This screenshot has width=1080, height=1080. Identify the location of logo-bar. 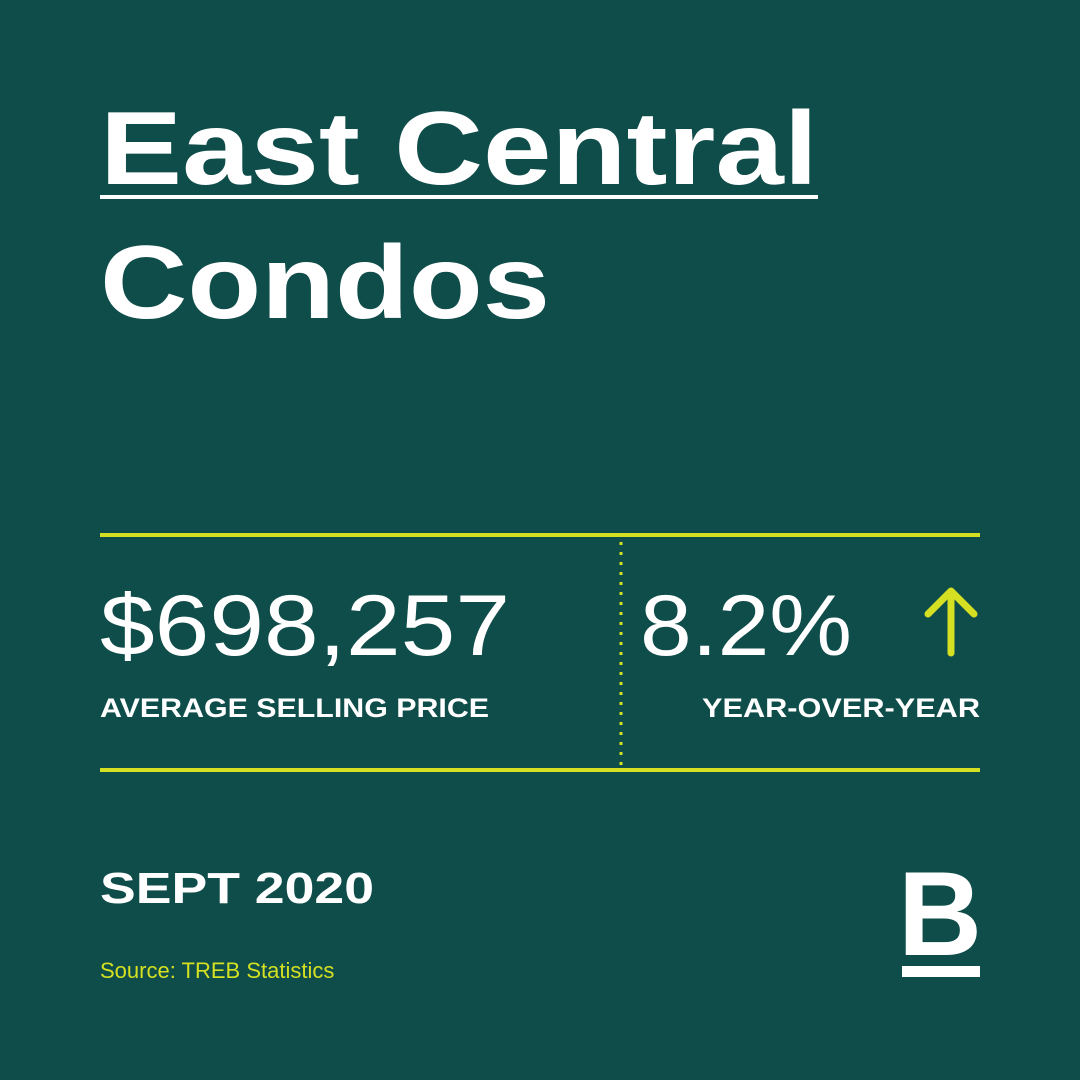
(941, 971).